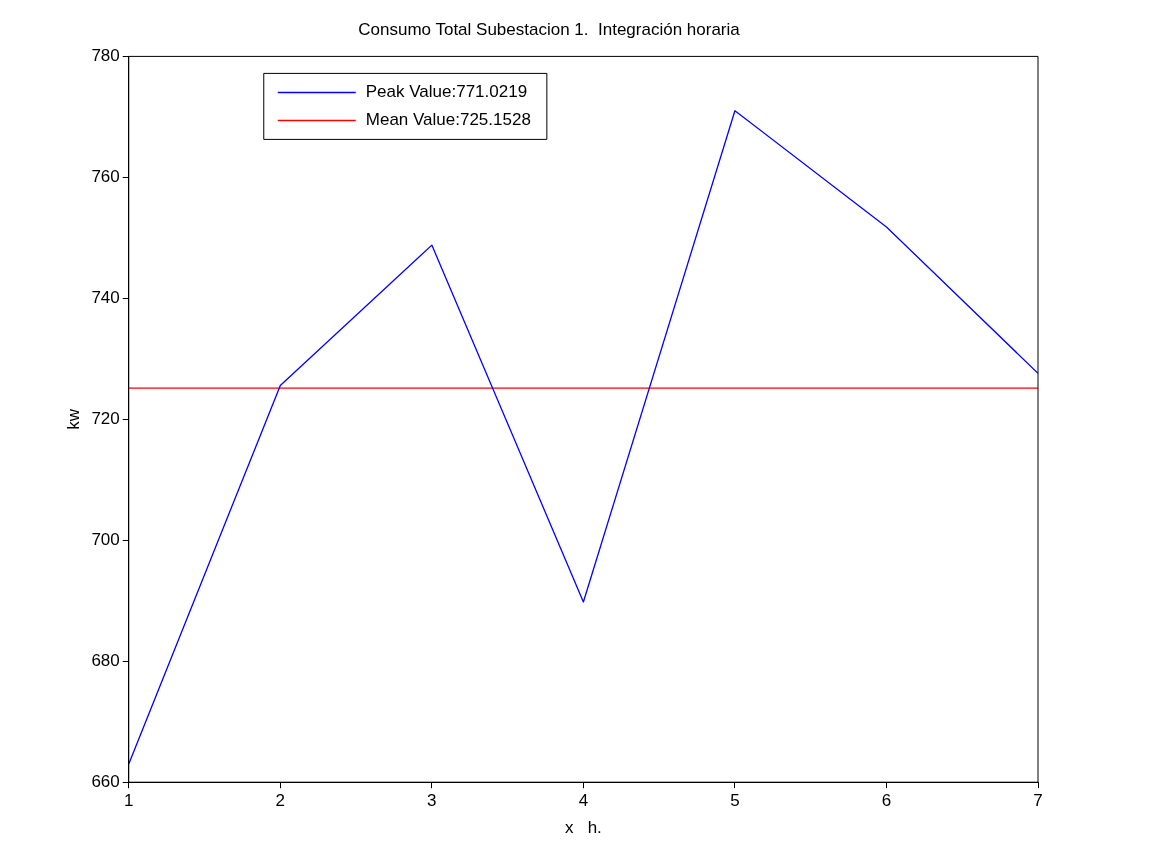 This screenshot has width=1166, height=853. I want to click on x-tick-label: 2, so click(280, 801).